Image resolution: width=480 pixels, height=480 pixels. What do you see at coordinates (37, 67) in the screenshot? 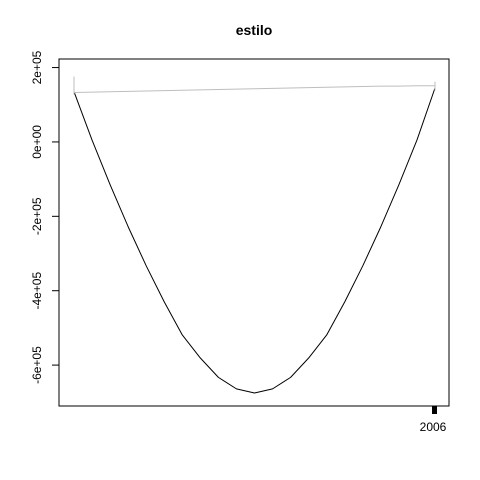
I see `y-tick-label: 2e+05` at bounding box center [37, 67].